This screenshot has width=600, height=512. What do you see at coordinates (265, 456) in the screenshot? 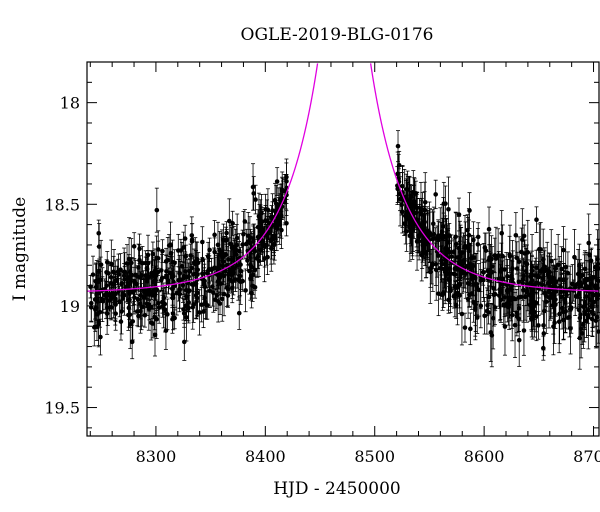
I see `x-tick-label-1: 8400` at bounding box center [265, 456].